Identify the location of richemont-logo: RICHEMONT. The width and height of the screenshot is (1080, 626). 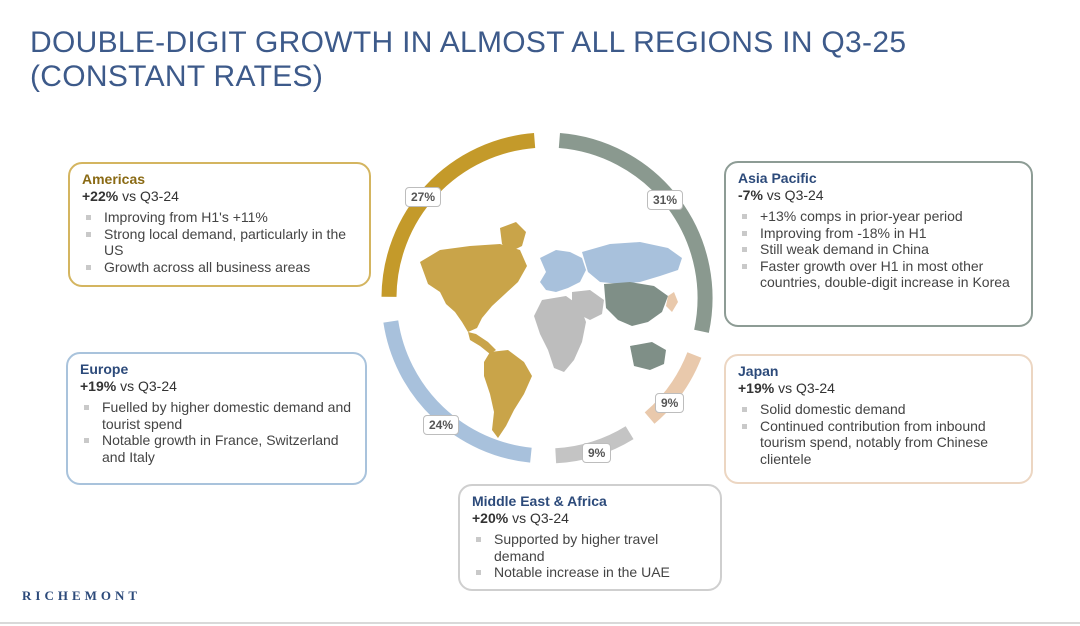
(82, 595).